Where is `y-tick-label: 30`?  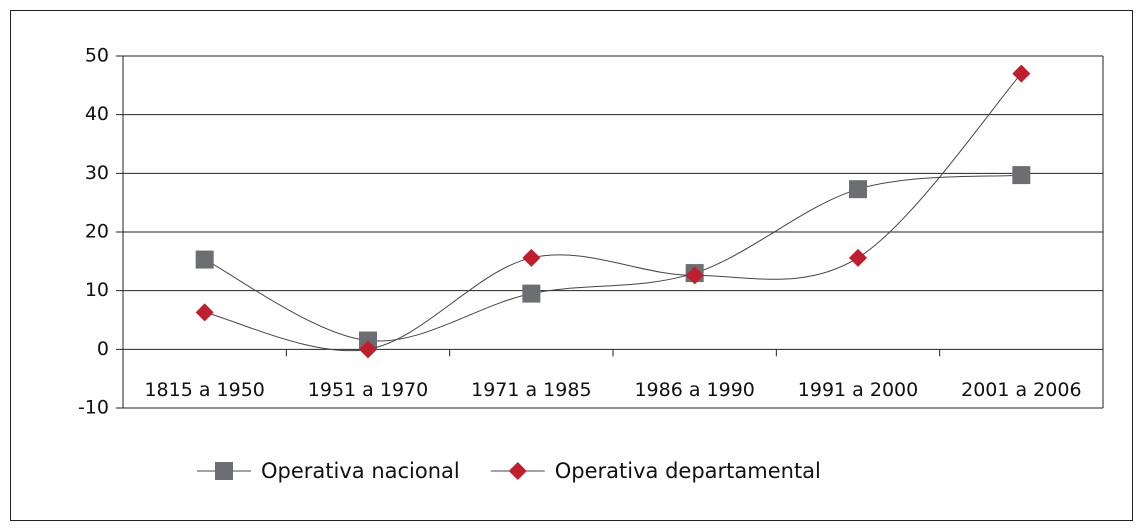
y-tick-label: 30 is located at coordinates (97, 173).